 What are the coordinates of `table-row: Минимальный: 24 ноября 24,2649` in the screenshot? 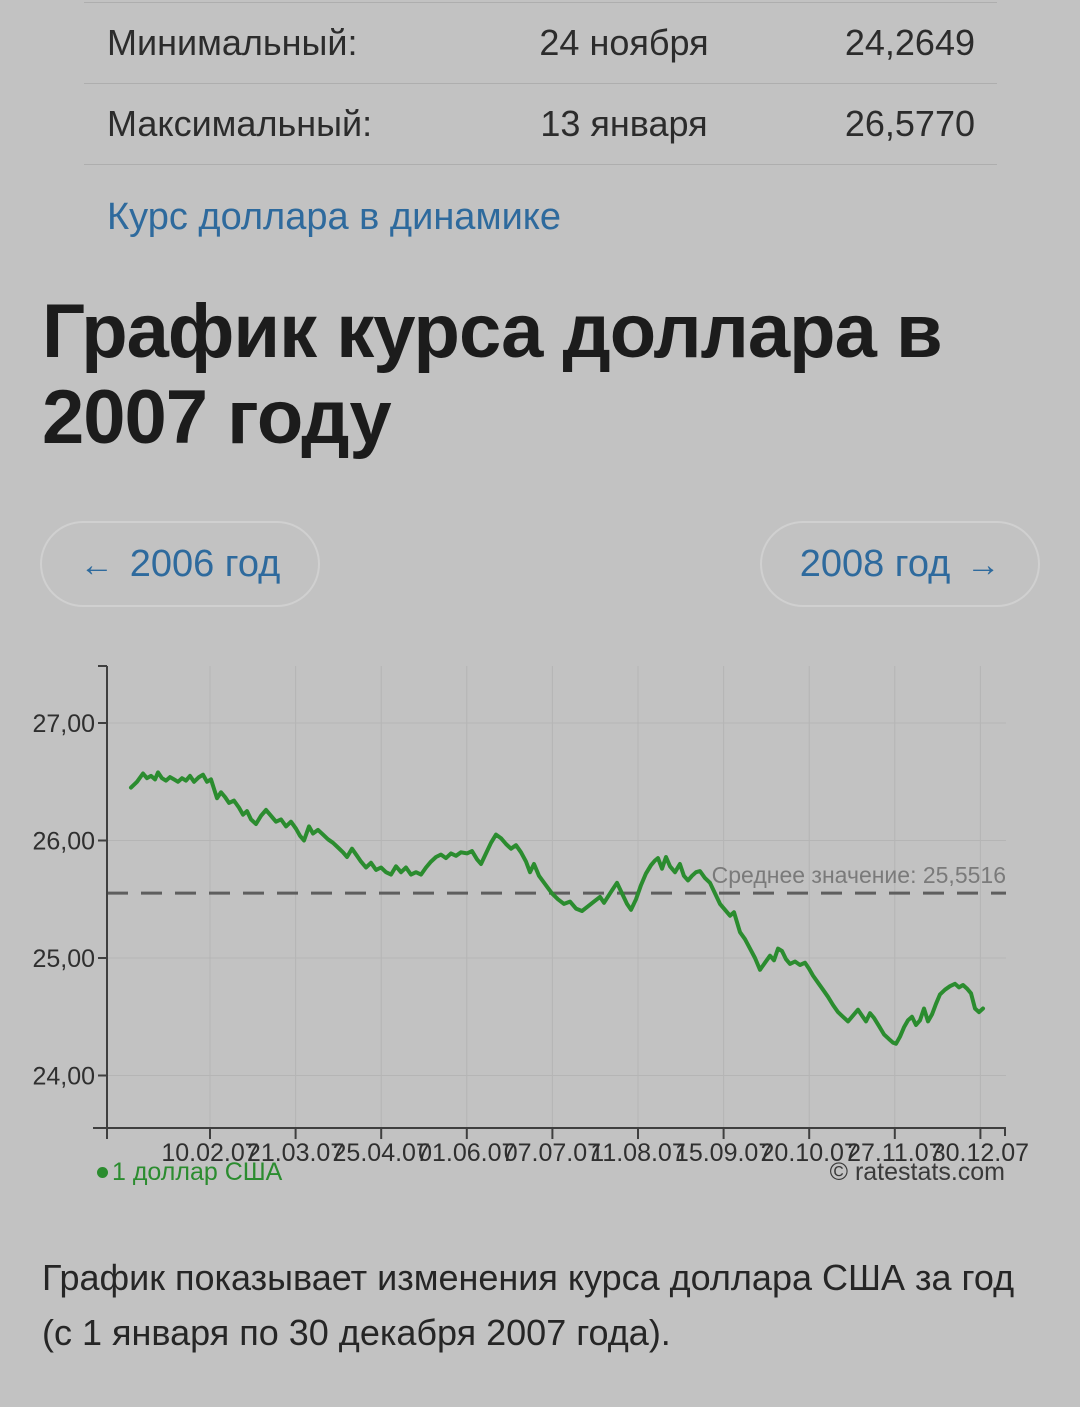 It's located at (540, 43).